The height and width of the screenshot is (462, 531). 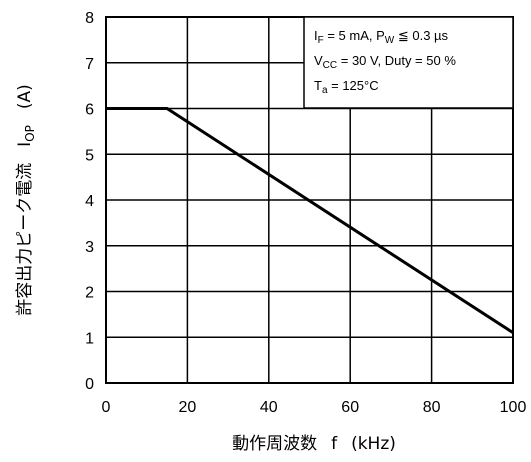 I want to click on y-tick-labels: 0 1 2 3 4 5 6 7 8, so click(x=89, y=201).